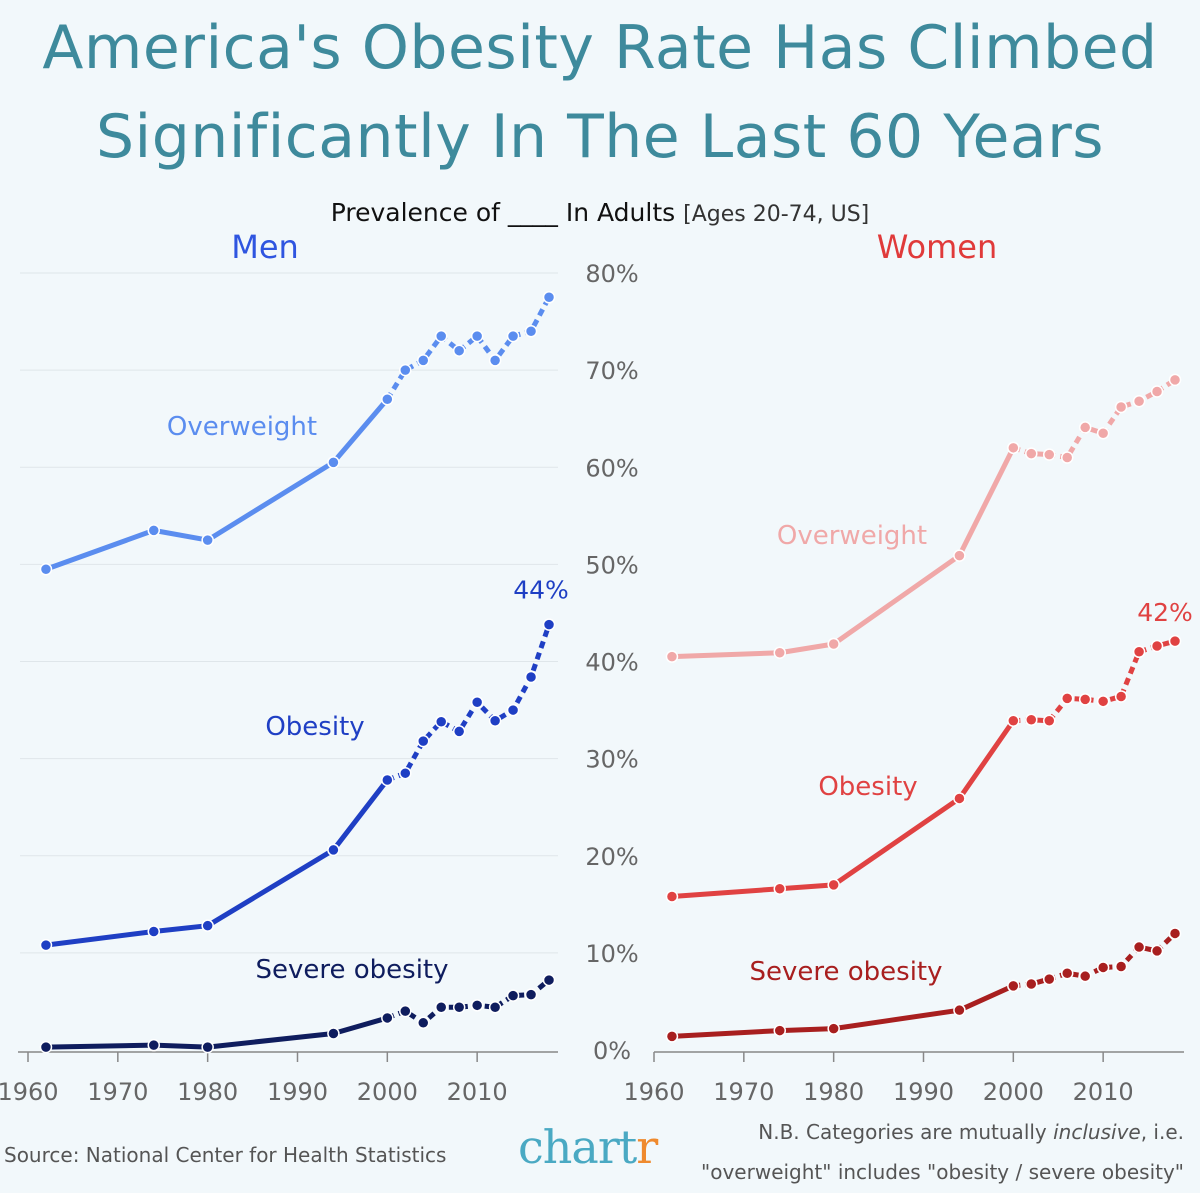  Describe the element at coordinates (611, 371) in the screenshot. I see `y-tick-label: 70%` at that location.